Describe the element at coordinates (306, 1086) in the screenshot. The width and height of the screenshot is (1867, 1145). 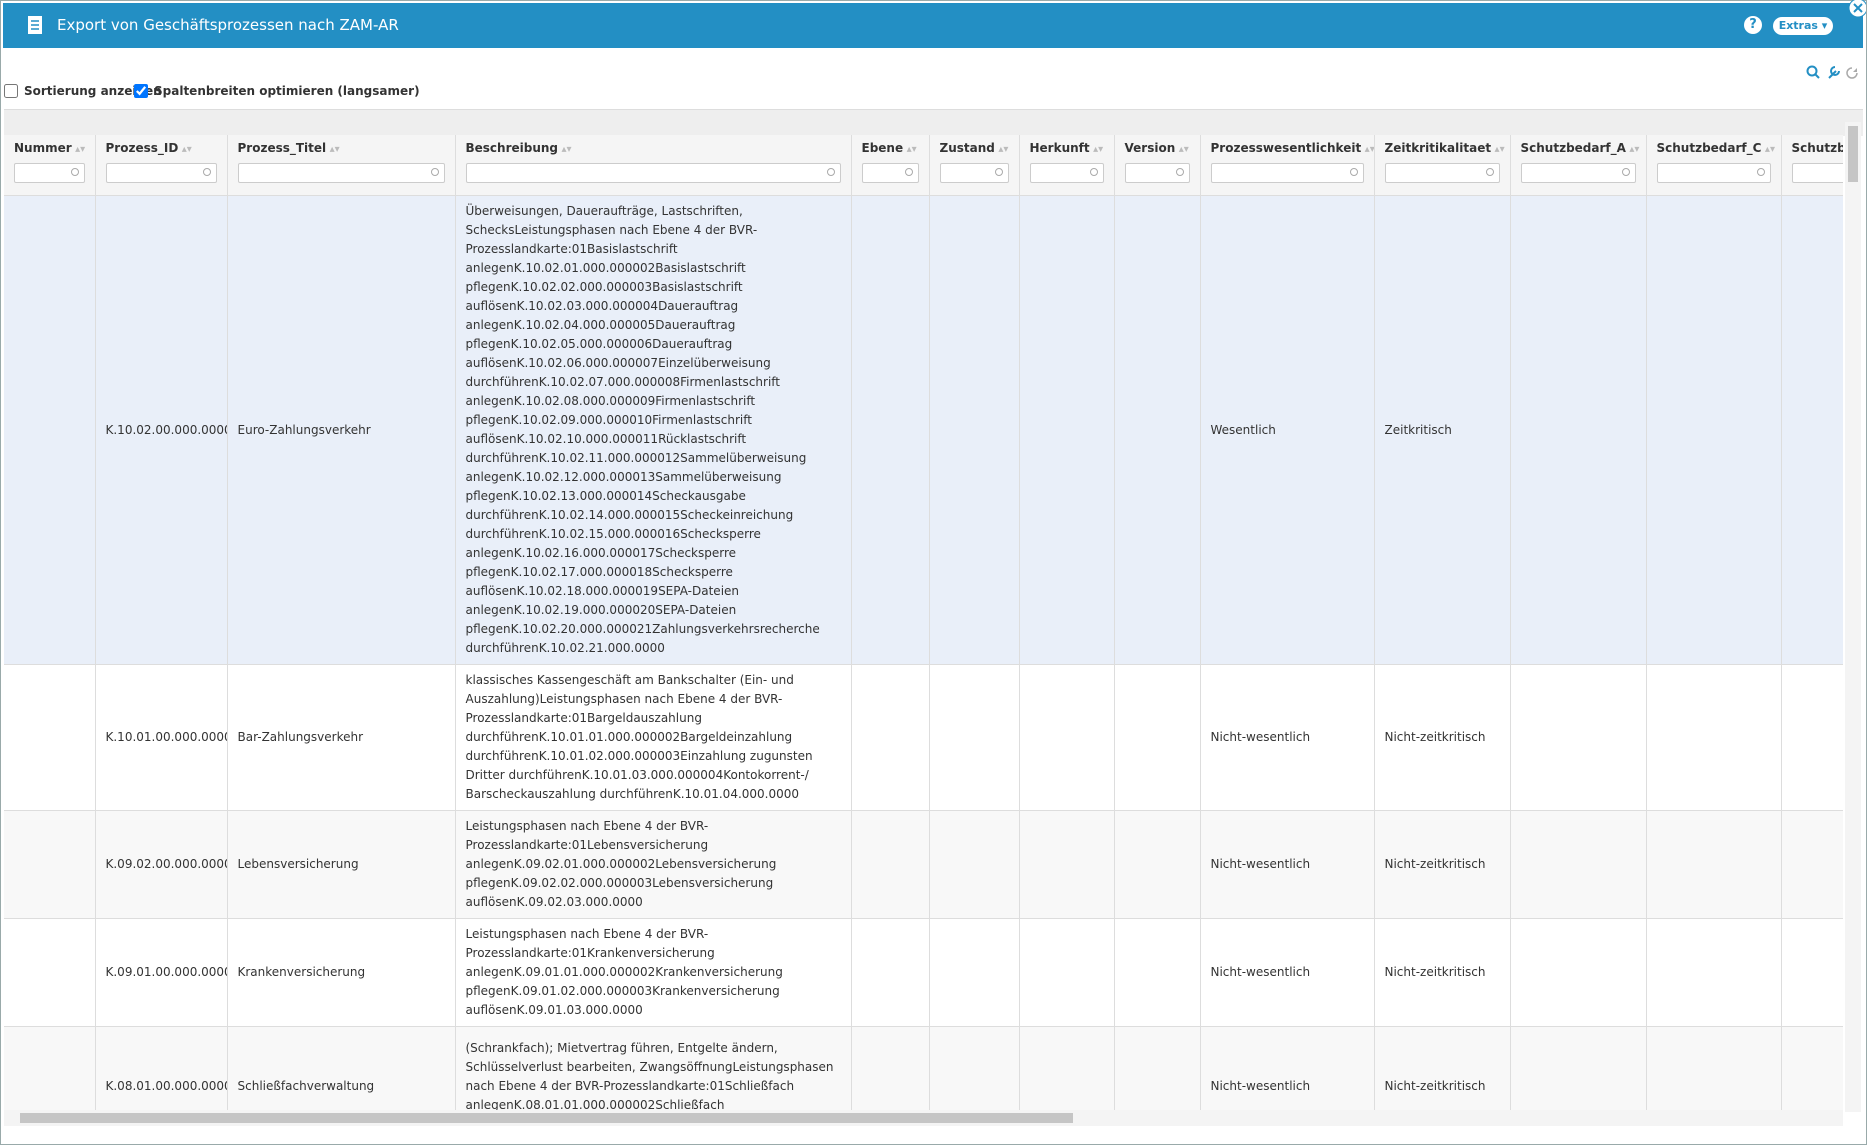
I see `cell-text: Schließfachverwaltung` at that location.